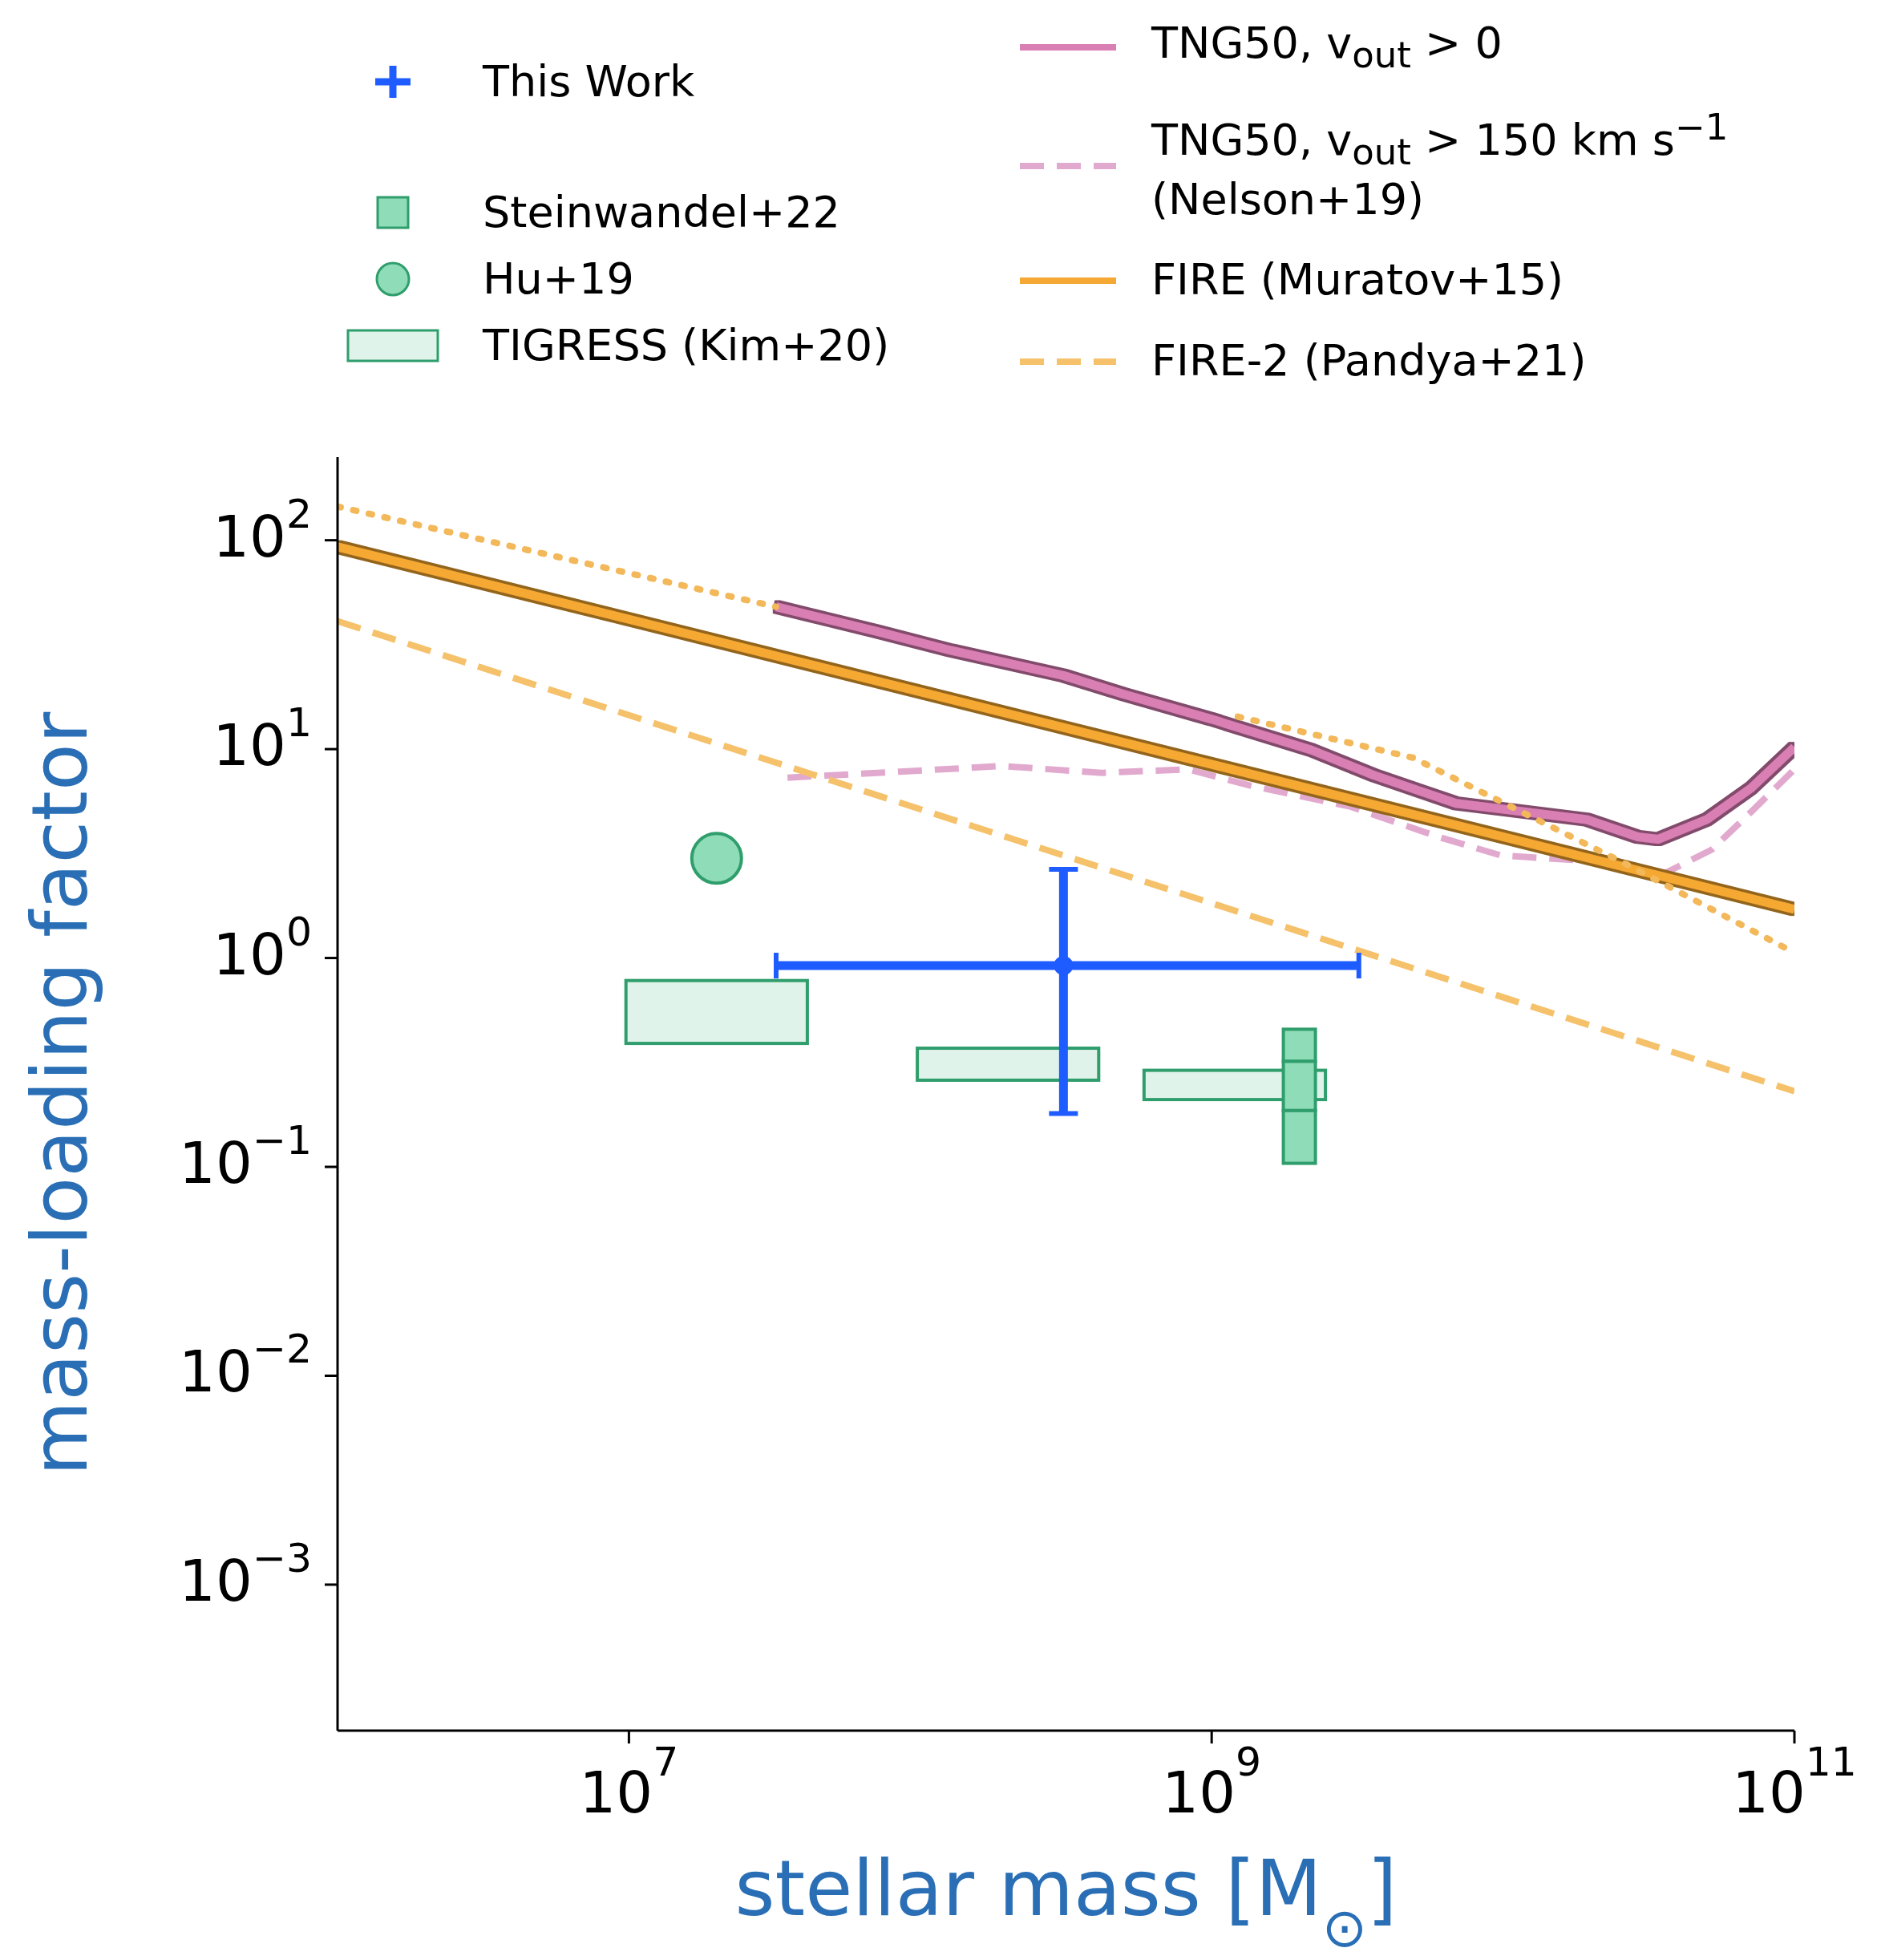 This screenshot has height=1960, width=1877. What do you see at coordinates (262, 739) in the screenshot?
I see `y-tick-label: 10$^{1}$` at bounding box center [262, 739].